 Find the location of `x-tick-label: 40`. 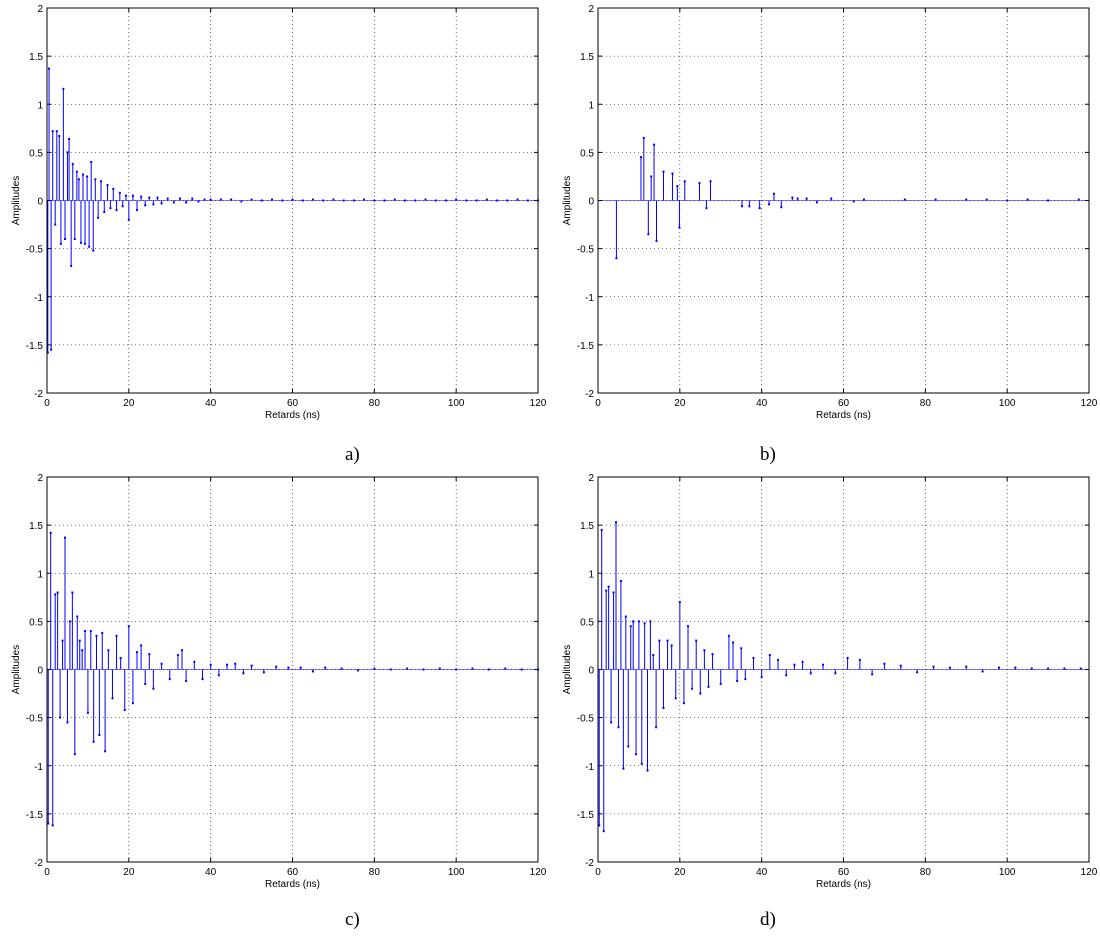

x-tick-label: 40 is located at coordinates (762, 403).